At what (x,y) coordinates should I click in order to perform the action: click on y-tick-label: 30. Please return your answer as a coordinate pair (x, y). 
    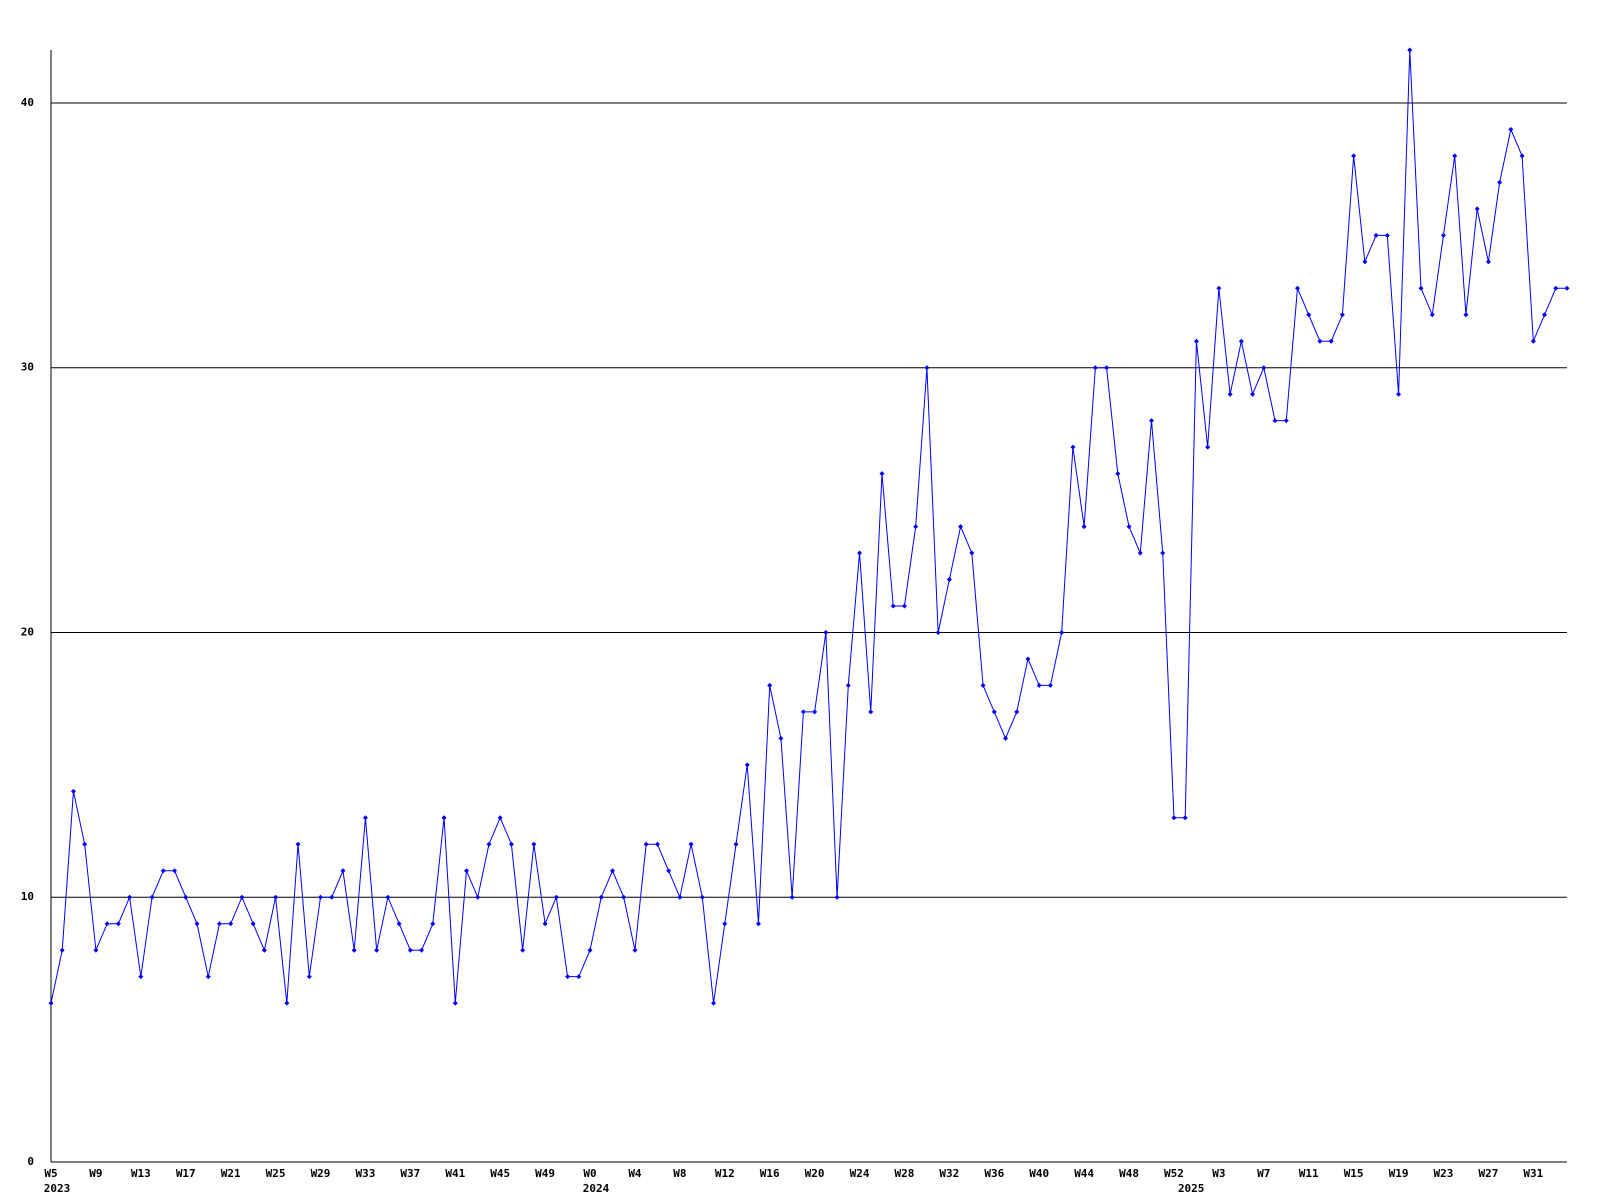
    Looking at the image, I should click on (27, 367).